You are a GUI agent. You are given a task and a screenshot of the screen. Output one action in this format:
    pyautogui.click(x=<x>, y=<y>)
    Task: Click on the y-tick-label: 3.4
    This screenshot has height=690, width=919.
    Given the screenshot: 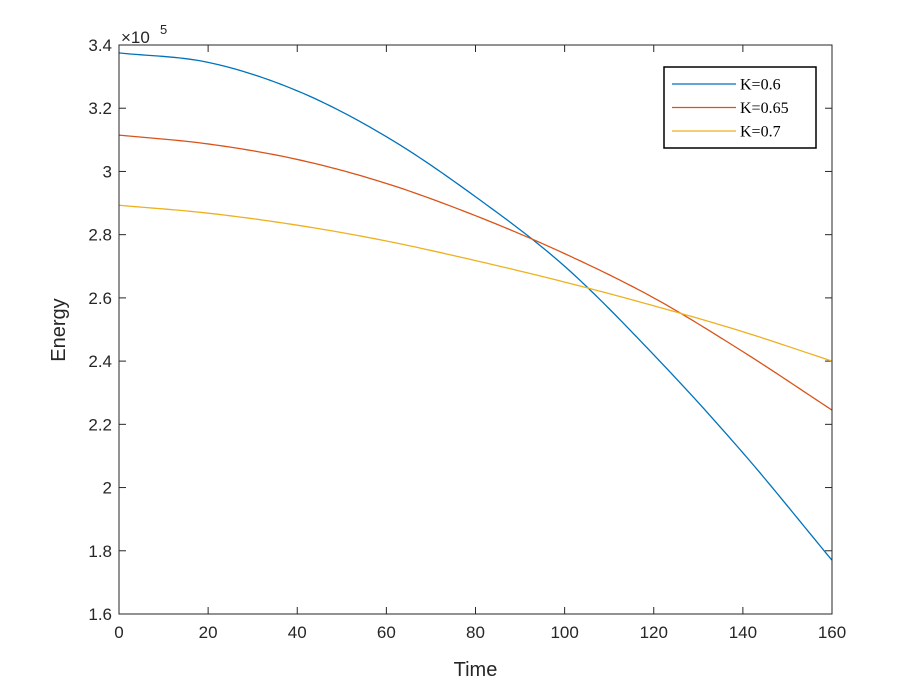 What is the action you would take?
    pyautogui.click(x=100, y=45)
    